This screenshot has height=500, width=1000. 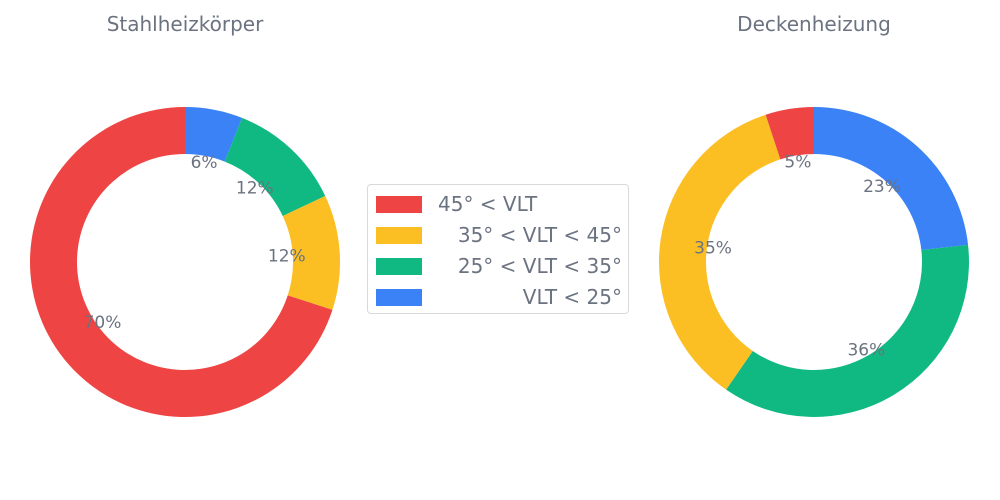 What do you see at coordinates (103, 323) in the screenshot?
I see `slice-percent-label: 70%` at bounding box center [103, 323].